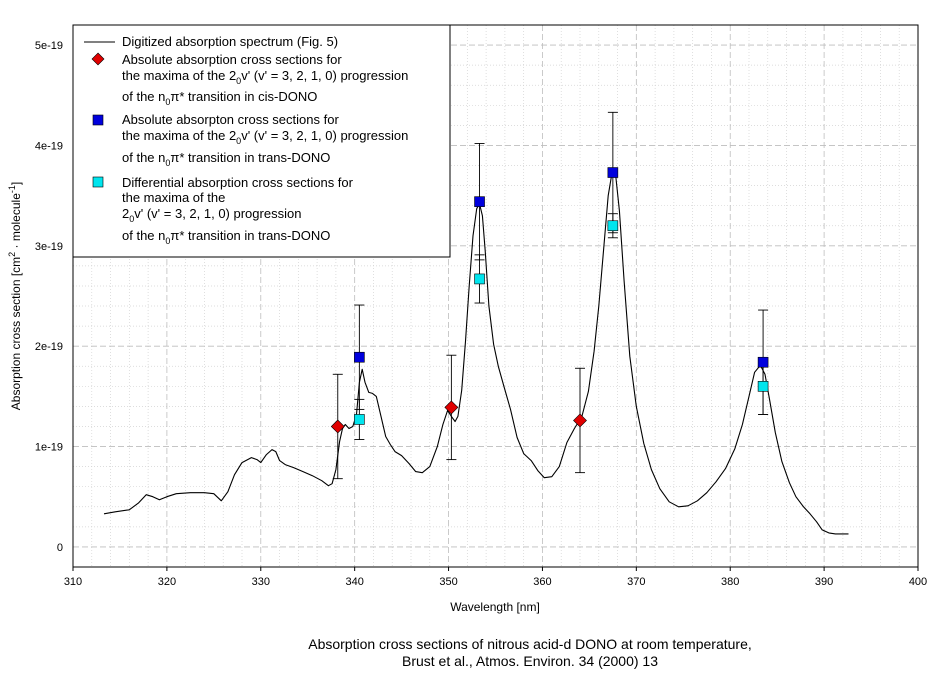 This screenshot has width=944, height=676. I want to click on y-axis-label-c: · molecule, so click(16, 222).